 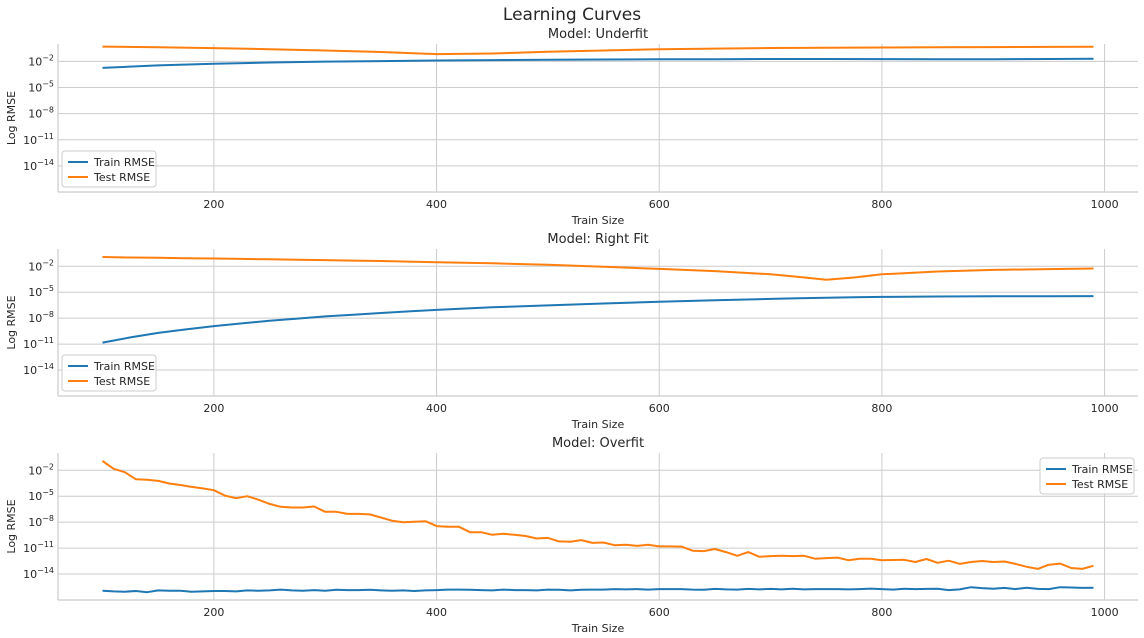 What do you see at coordinates (597, 239) in the screenshot?
I see `subplot-title: Model: Right Fit` at bounding box center [597, 239].